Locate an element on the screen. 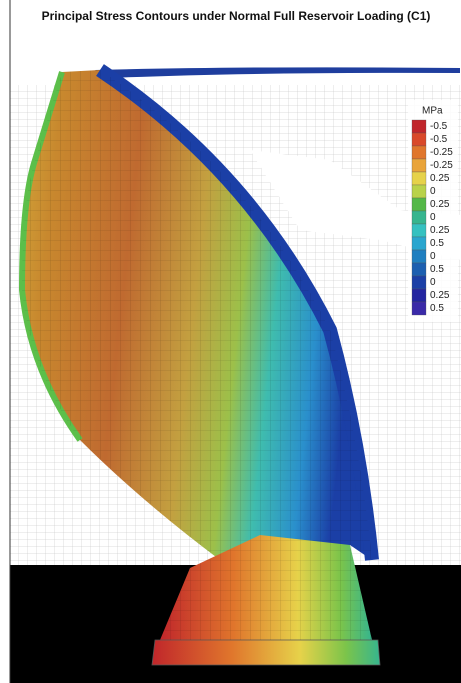 The width and height of the screenshot is (461, 683). legend-unit: MPa is located at coordinates (432, 111).